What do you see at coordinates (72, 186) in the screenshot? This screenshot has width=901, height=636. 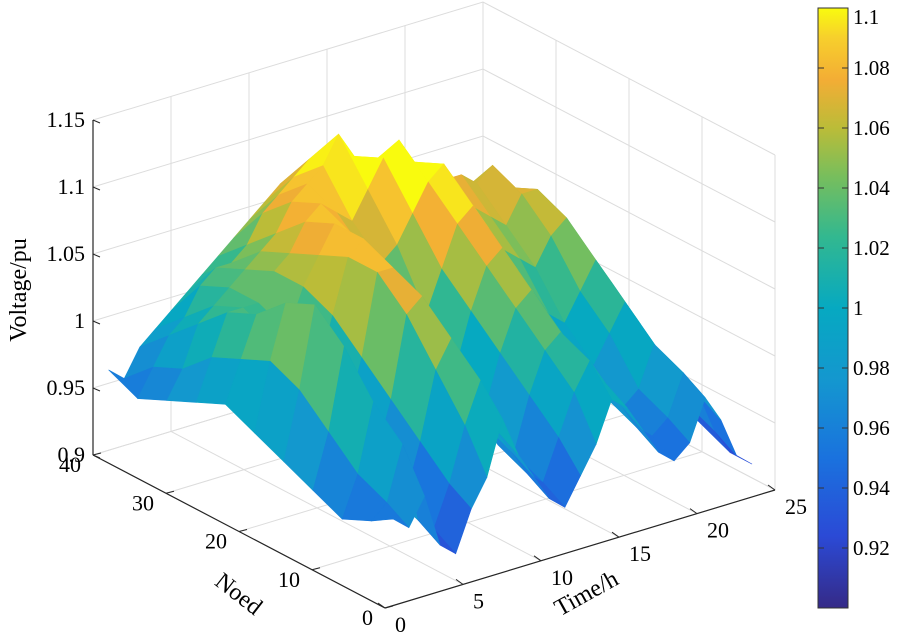 I see `z-tick-label: 1.1` at bounding box center [72, 186].